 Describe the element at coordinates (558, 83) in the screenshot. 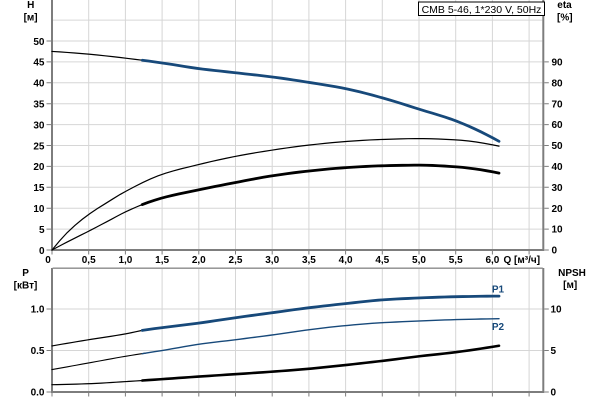

I see `svg-text: 80` at that location.